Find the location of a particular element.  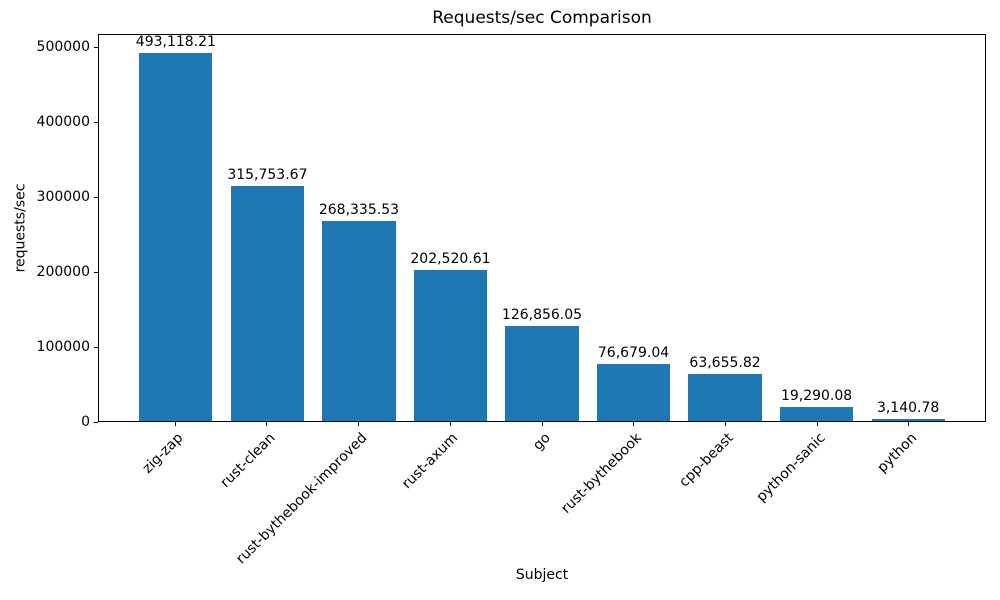

x-tick-label-zig-zap: zig-zap is located at coordinates (163, 453).